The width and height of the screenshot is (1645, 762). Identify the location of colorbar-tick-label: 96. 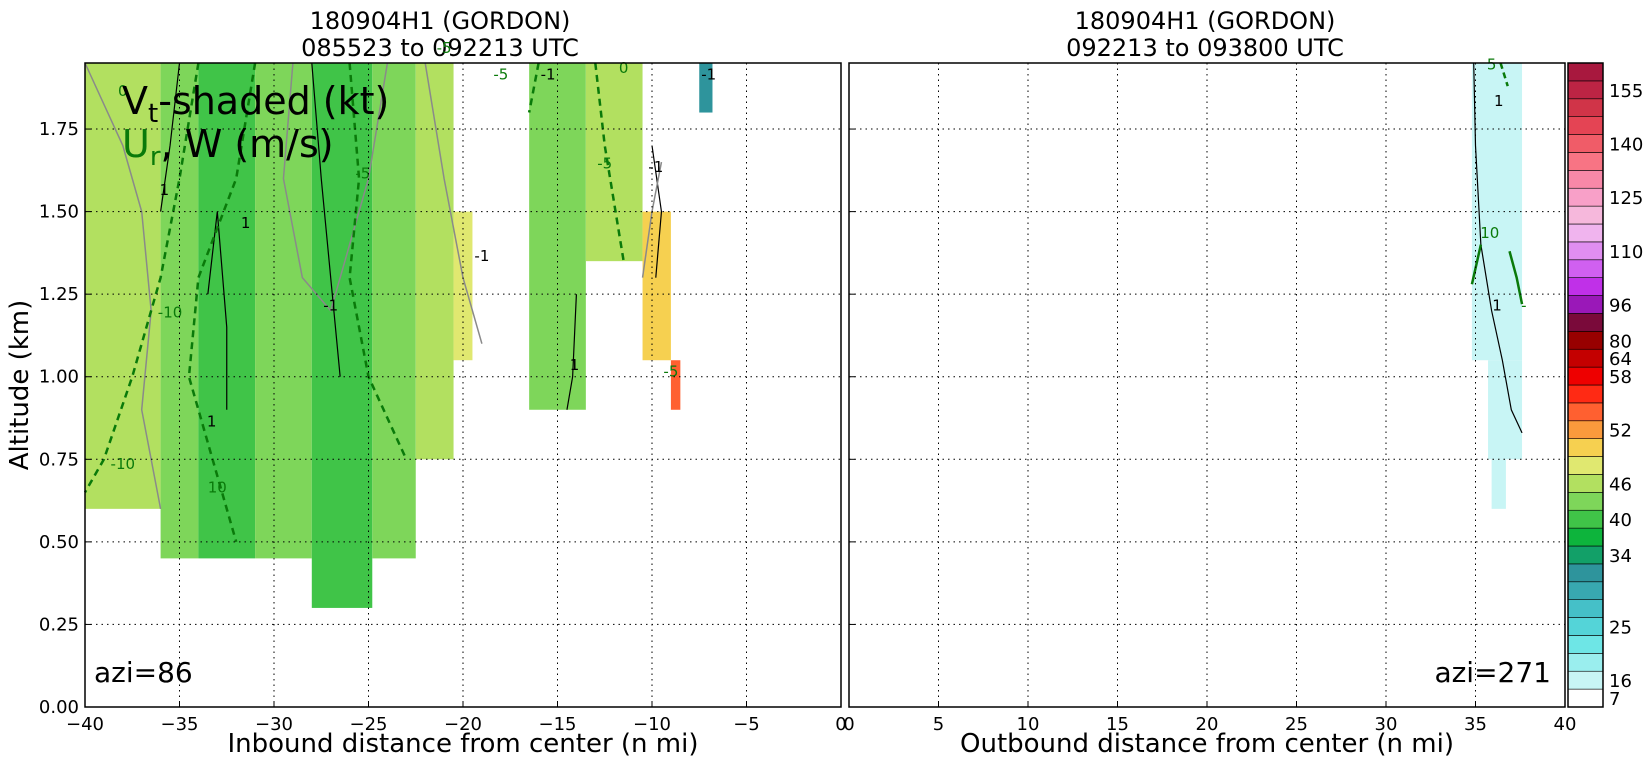
(1620, 306).